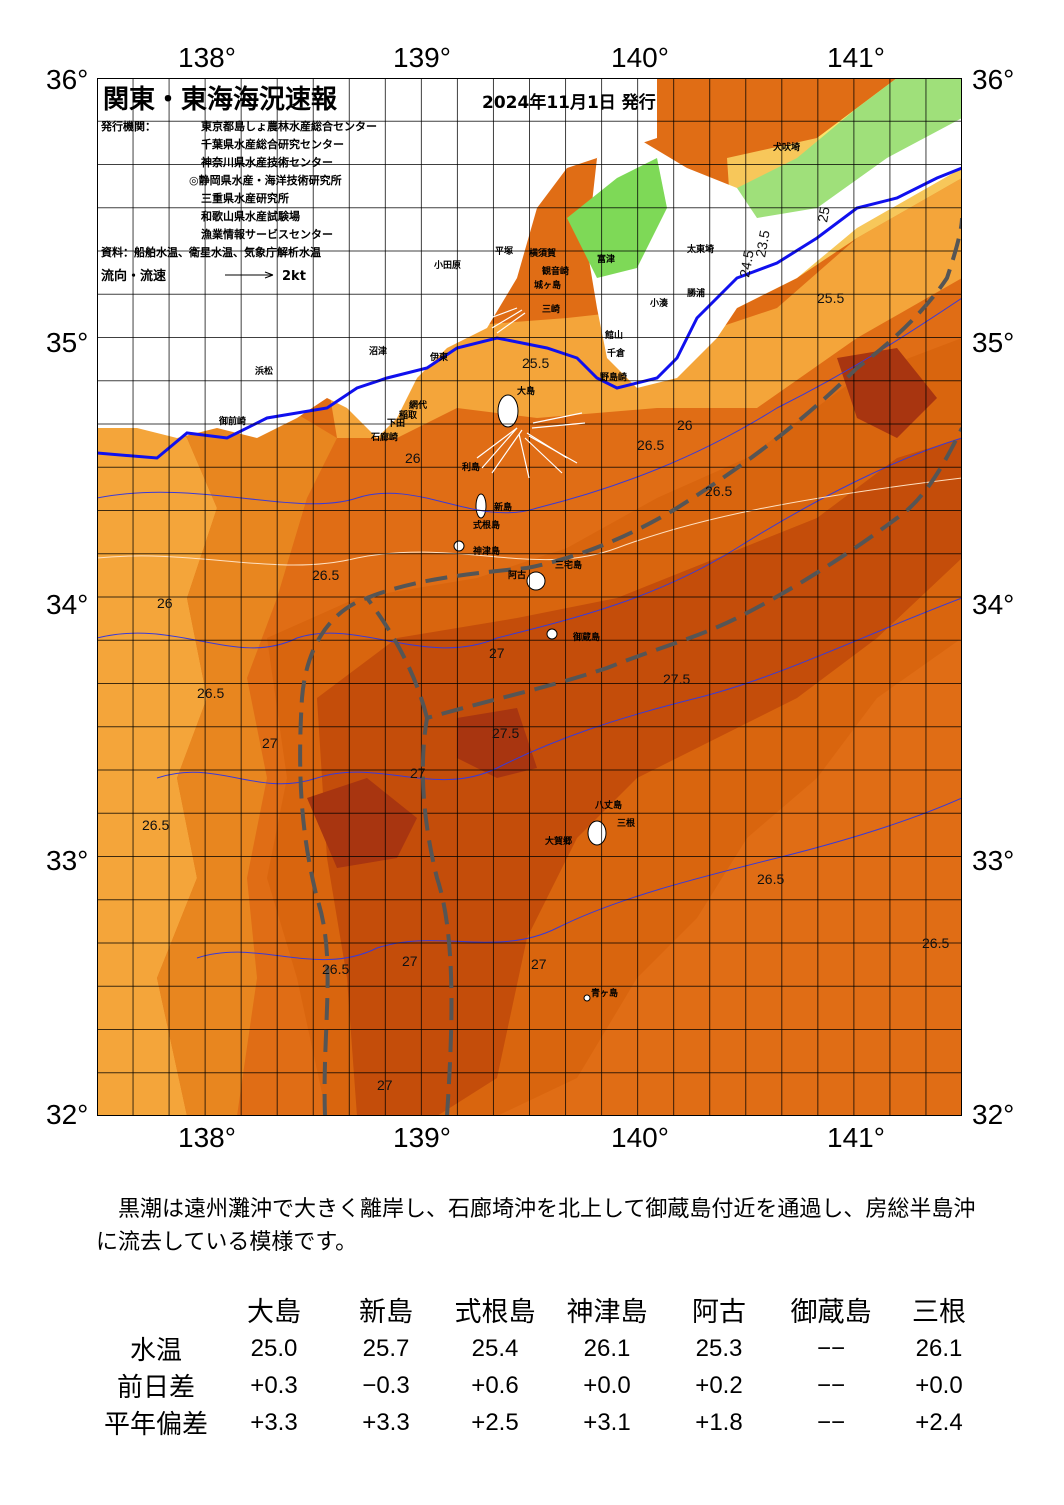 The height and width of the screenshot is (1505, 1064). I want to click on place-inubozaki: 犬吠埼, so click(786, 147).